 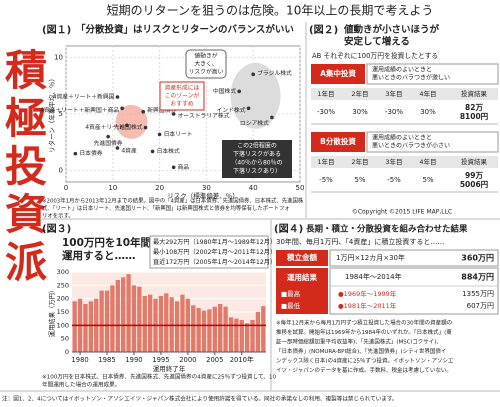 I want to click on legend-text: 直近172万円（2005年1月〜2014年12月）, so click(x=214, y=262).